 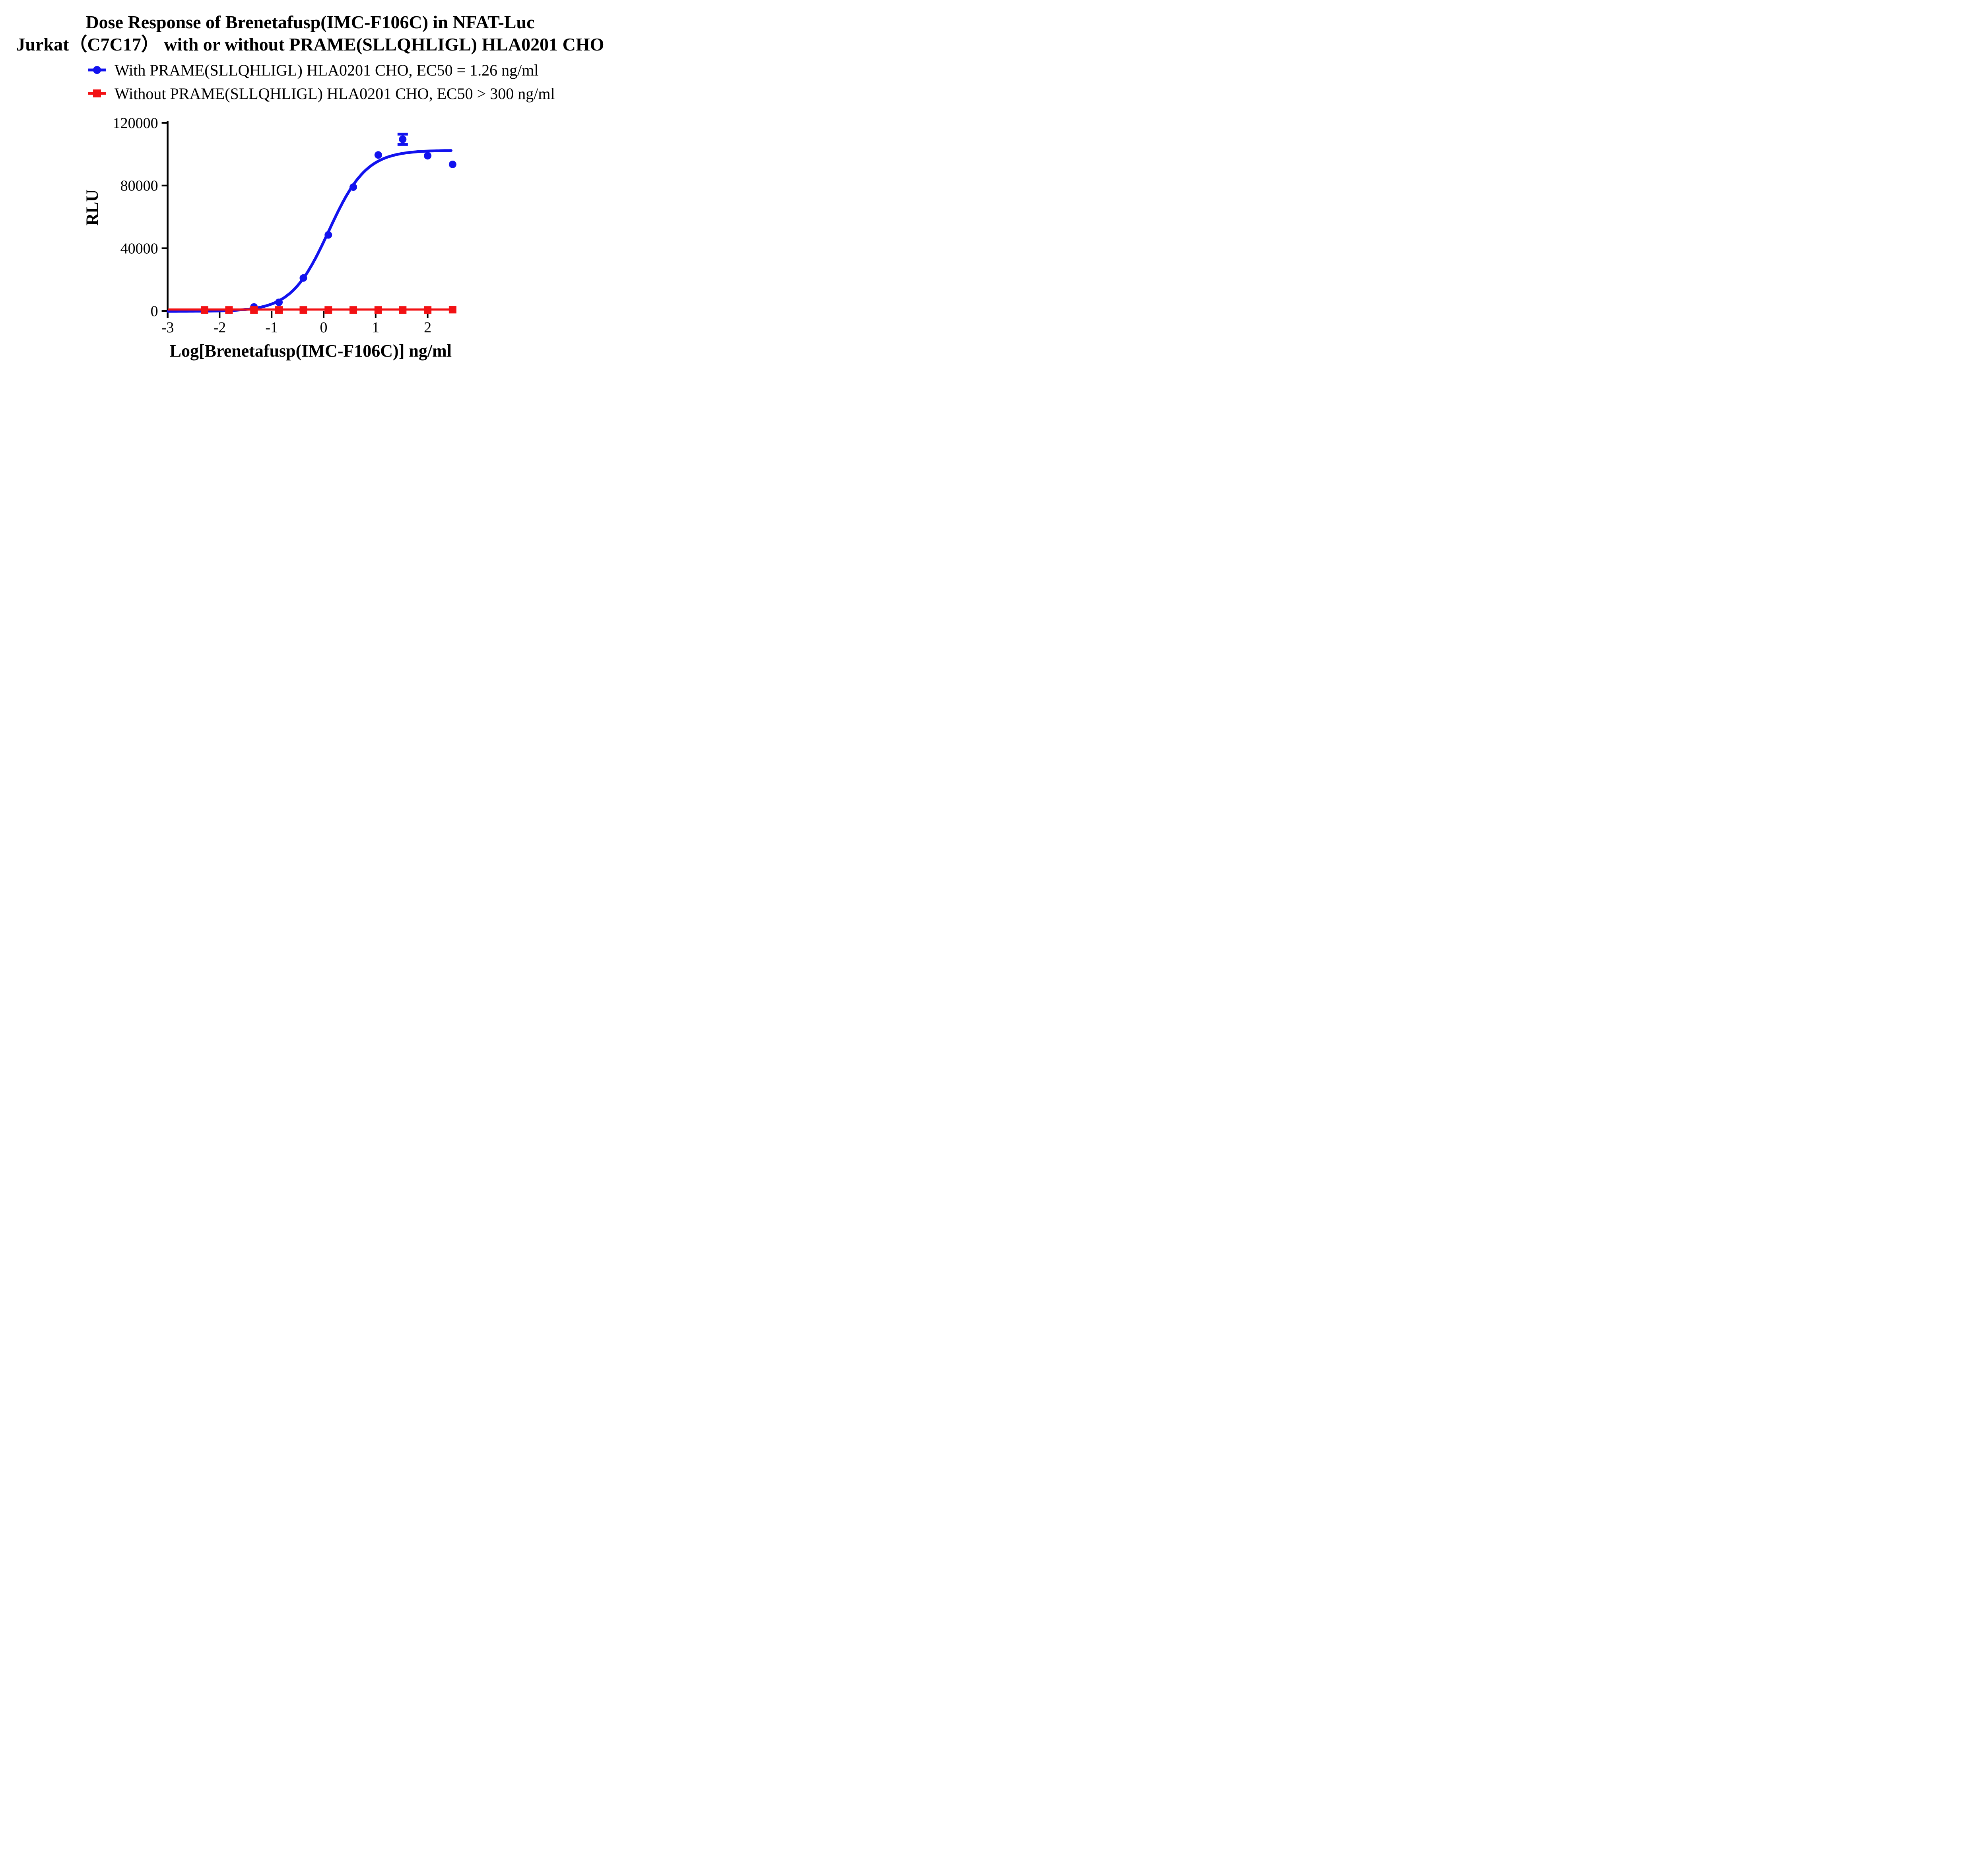 What do you see at coordinates (311, 351) in the screenshot?
I see `x-axis-title: Log[Brenetafusp(IMC-F106C)] ng/ml` at bounding box center [311, 351].